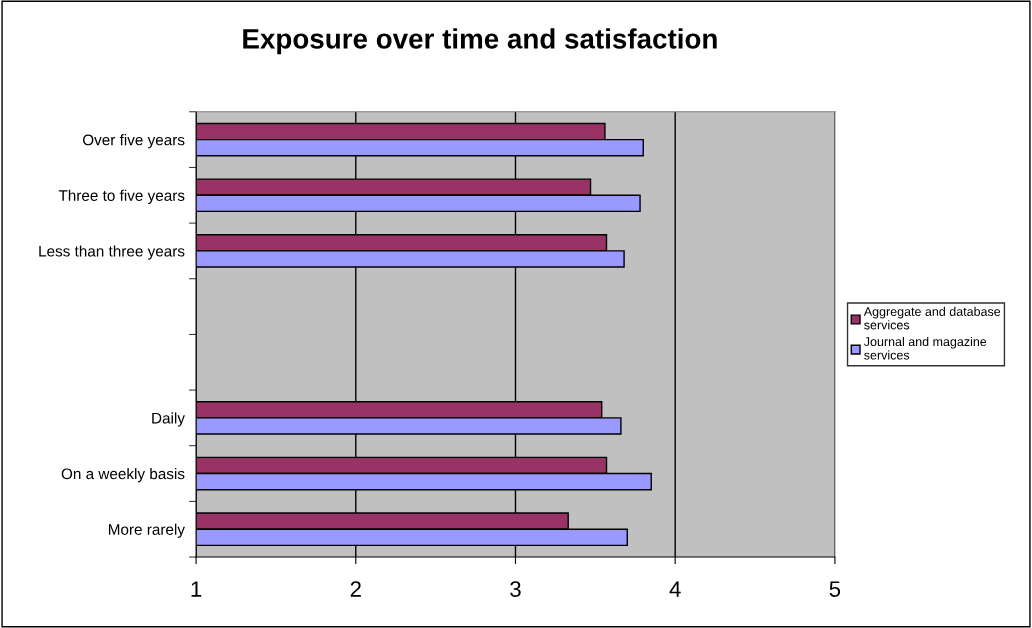 The image size is (1032, 628). I want to click on y-tick-label: More rarely, so click(146, 530).